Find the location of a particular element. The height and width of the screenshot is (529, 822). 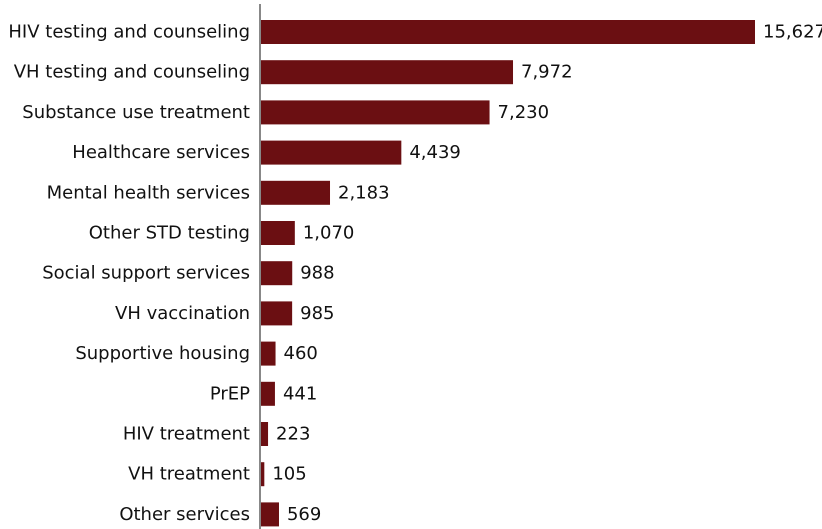

value-label: 988 is located at coordinates (317, 273).